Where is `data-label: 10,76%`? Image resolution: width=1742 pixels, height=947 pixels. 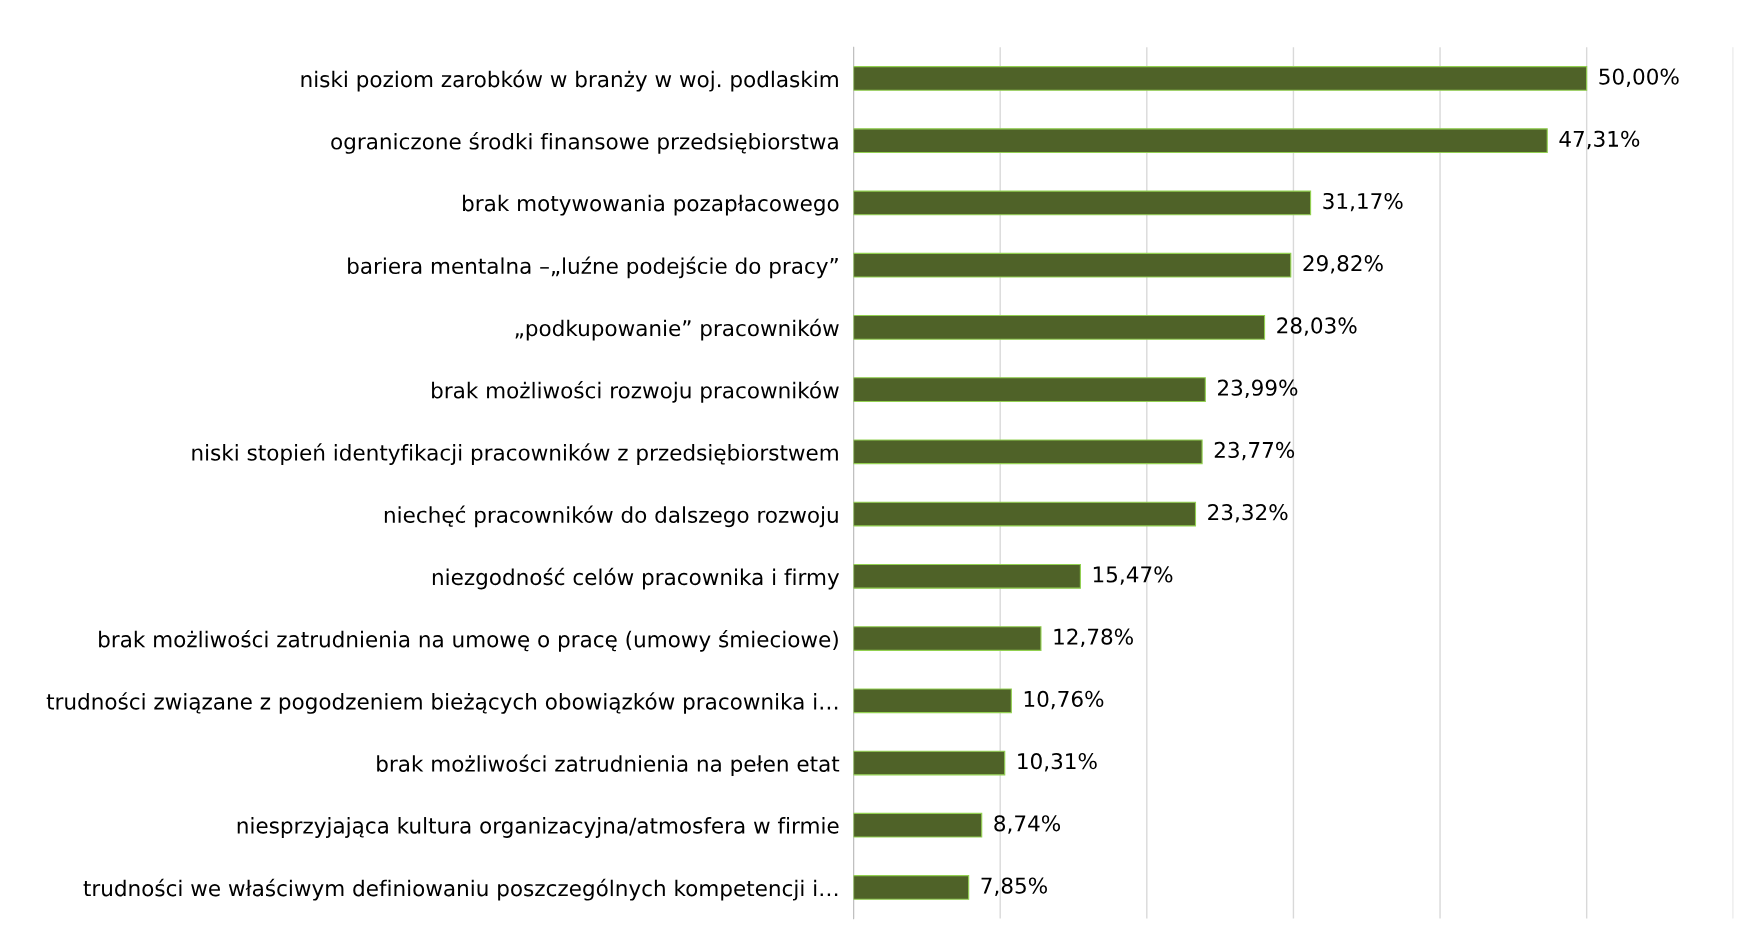
data-label: 10,76% is located at coordinates (1064, 700).